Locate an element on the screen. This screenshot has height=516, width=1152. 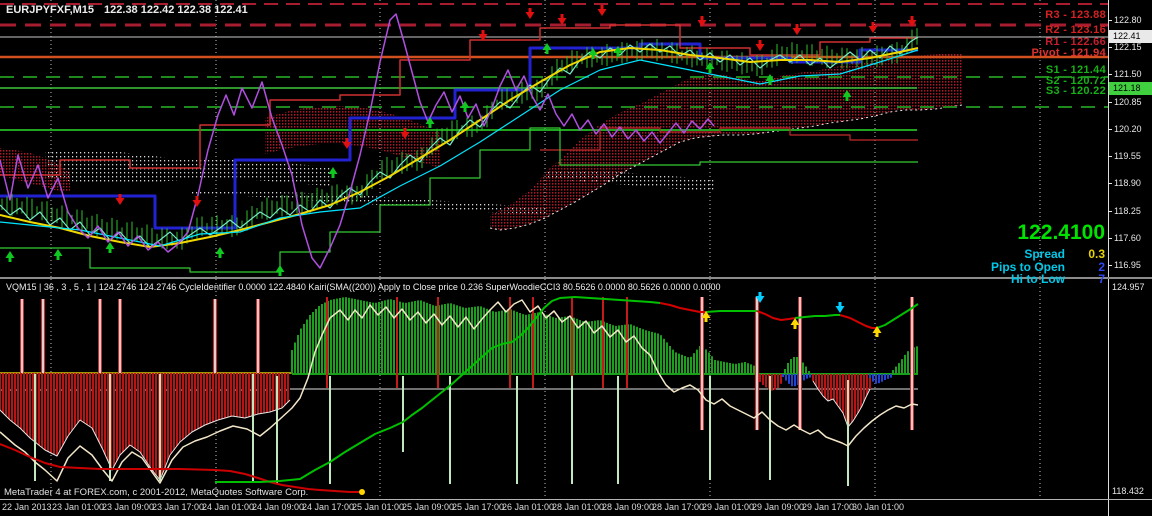
chart-title: EURJPYFXF,M15 122.38 122.42 122.38 122.41 is located at coordinates (127, 10).